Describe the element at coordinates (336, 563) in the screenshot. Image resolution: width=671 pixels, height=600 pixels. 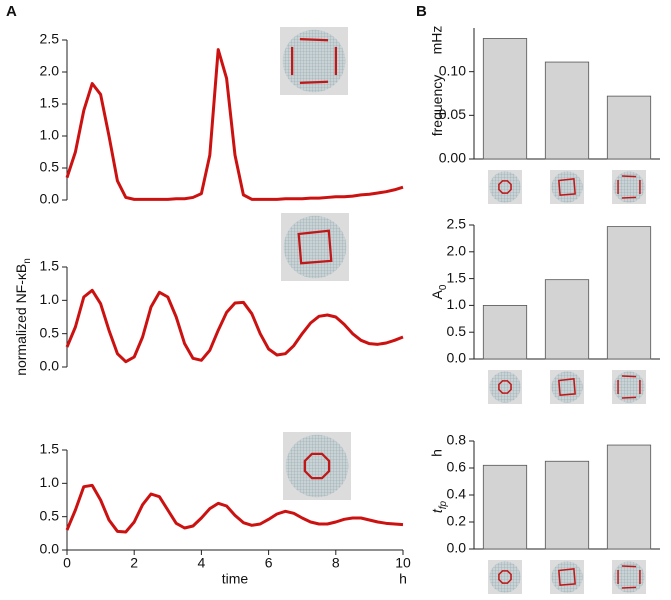
I see `x-tick-label: 8` at that location.